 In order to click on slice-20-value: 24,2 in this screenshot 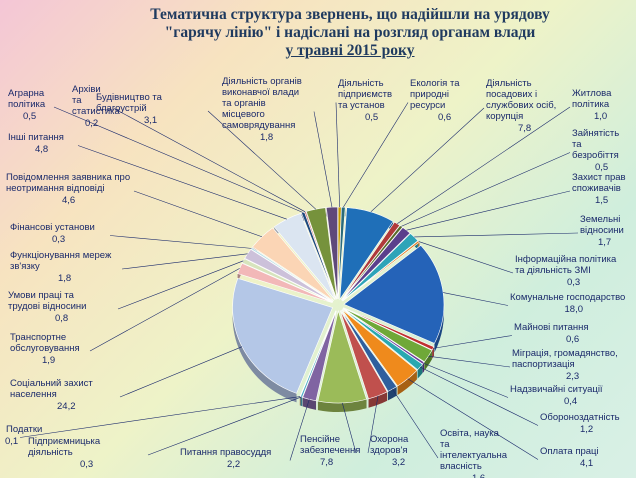, I will do `click(66, 406)`.